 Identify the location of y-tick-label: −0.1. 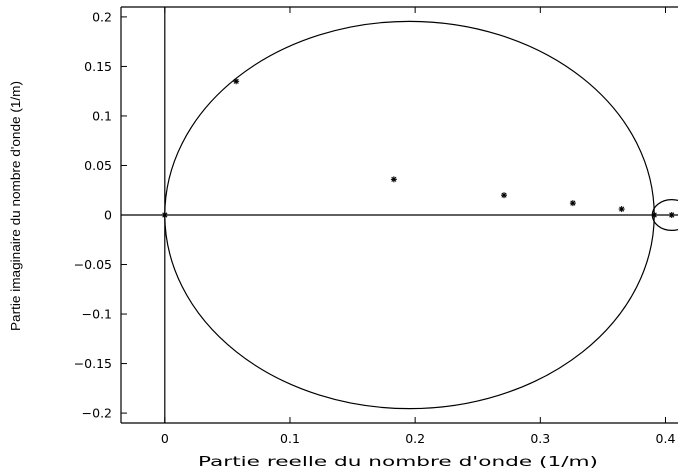
(97, 314).